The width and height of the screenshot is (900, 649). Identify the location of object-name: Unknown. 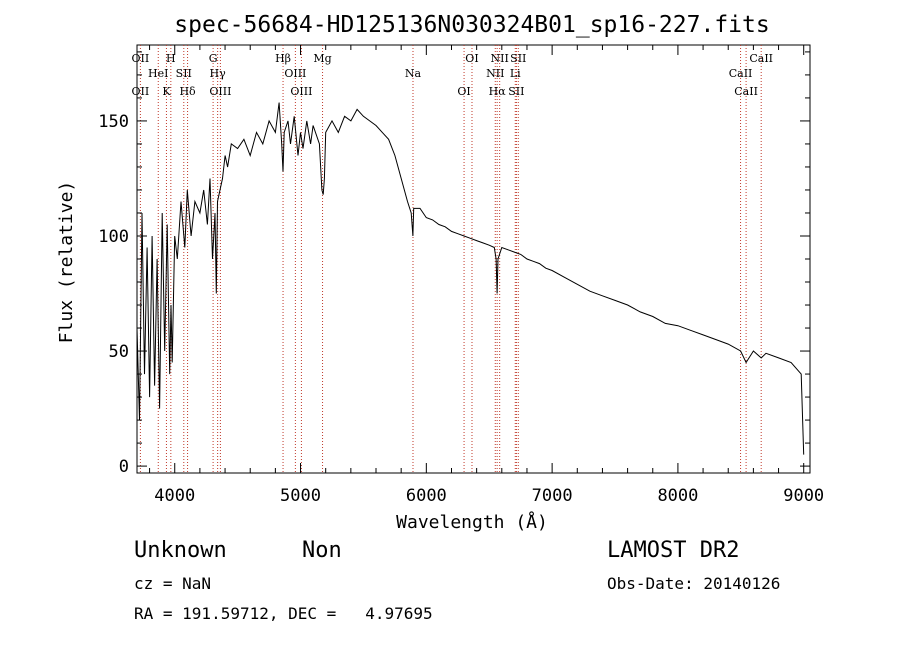
(180, 550).